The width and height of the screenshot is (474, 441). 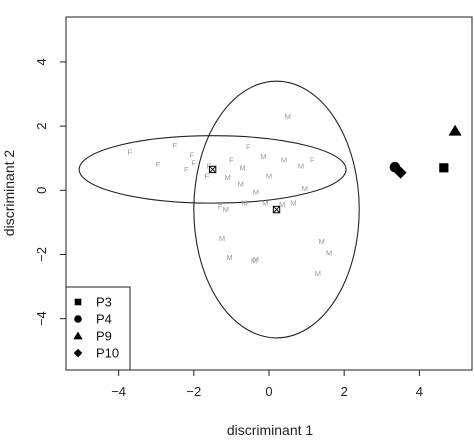 What do you see at coordinates (455, 130) in the screenshot?
I see `marker-p9` at bounding box center [455, 130].